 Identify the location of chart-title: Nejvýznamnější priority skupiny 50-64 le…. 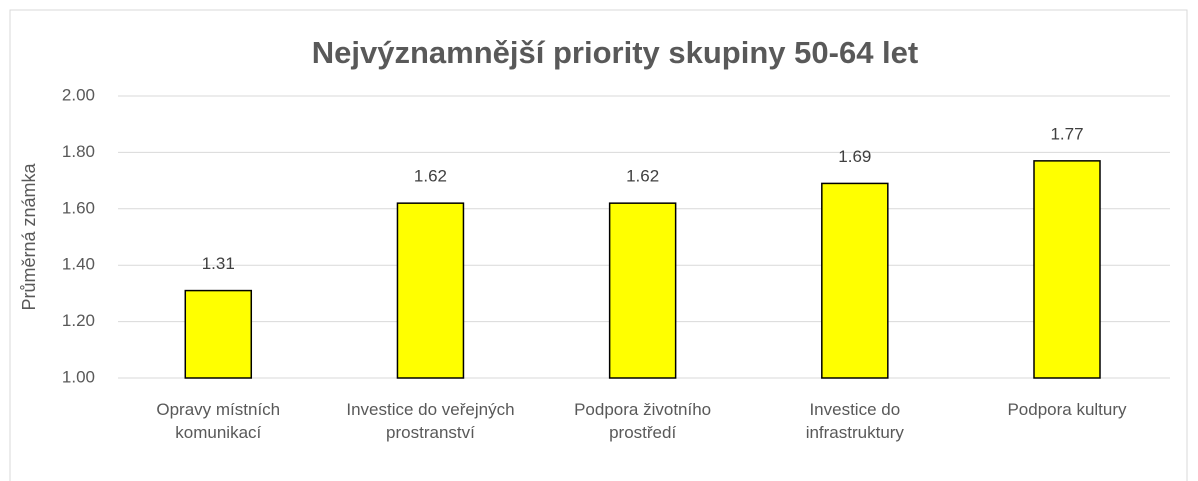
(615, 52).